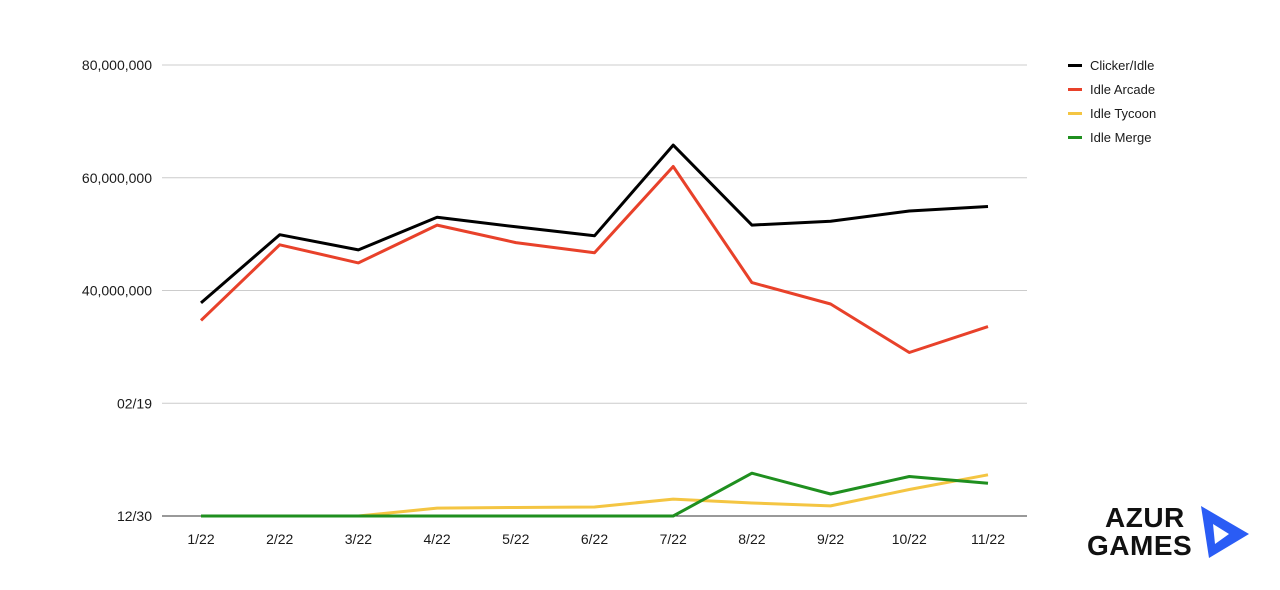 The image size is (1280, 590). What do you see at coordinates (1121, 137) in the screenshot?
I see `legend-label: Idle Merge` at bounding box center [1121, 137].